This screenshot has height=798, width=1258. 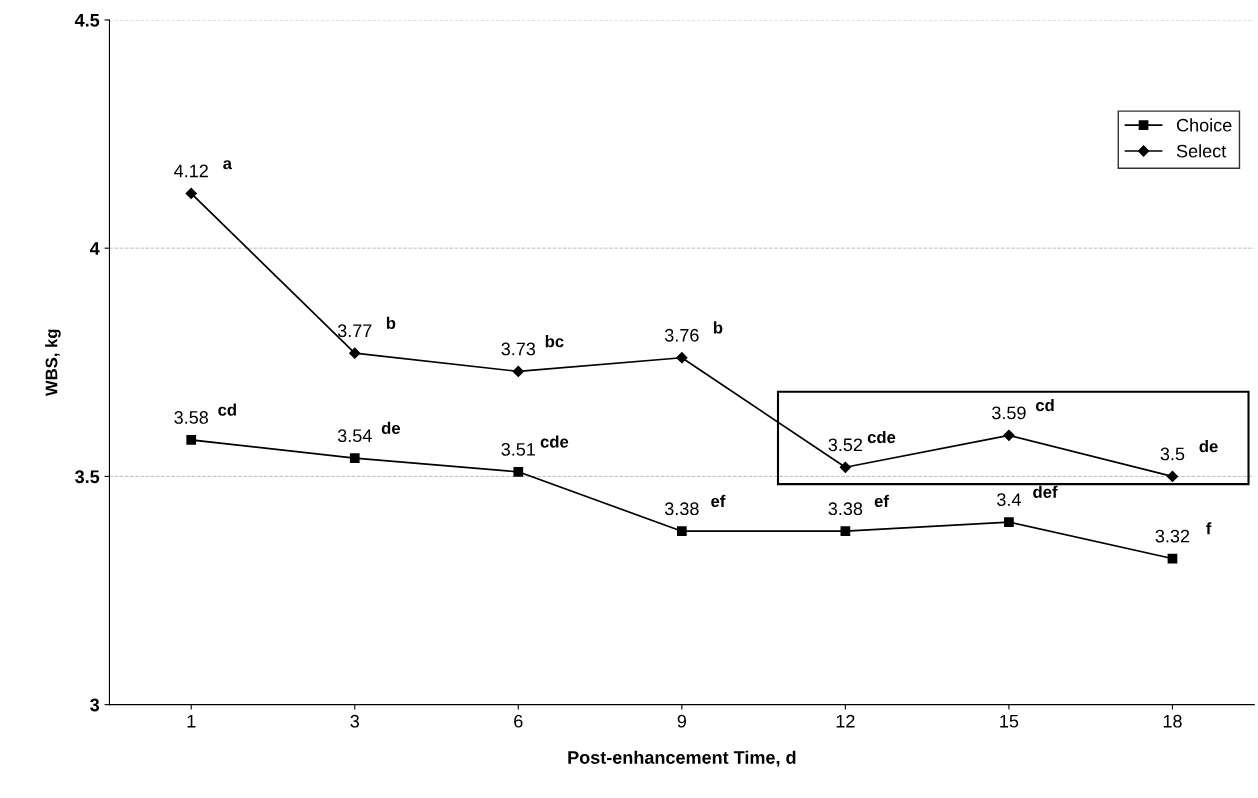 I want to click on x-tick-label: 6, so click(x=518, y=721).